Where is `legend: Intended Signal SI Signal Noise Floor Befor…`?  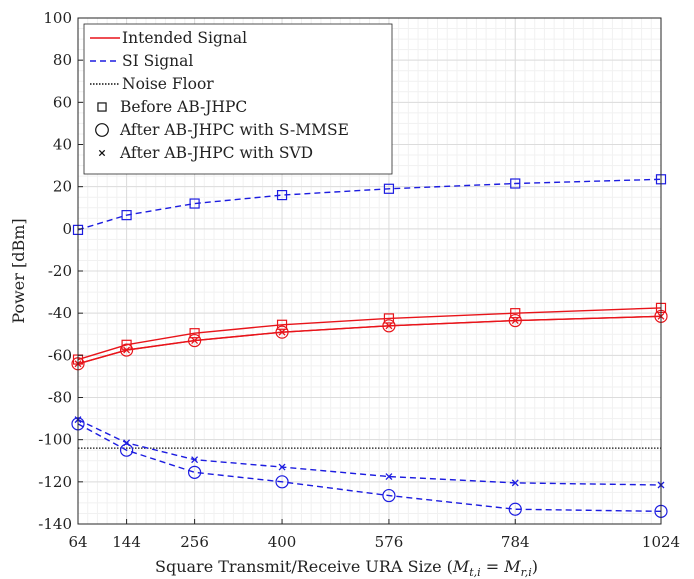
legend: Intended Signal SI Signal Noise Floor Befor… is located at coordinates (238, 99).